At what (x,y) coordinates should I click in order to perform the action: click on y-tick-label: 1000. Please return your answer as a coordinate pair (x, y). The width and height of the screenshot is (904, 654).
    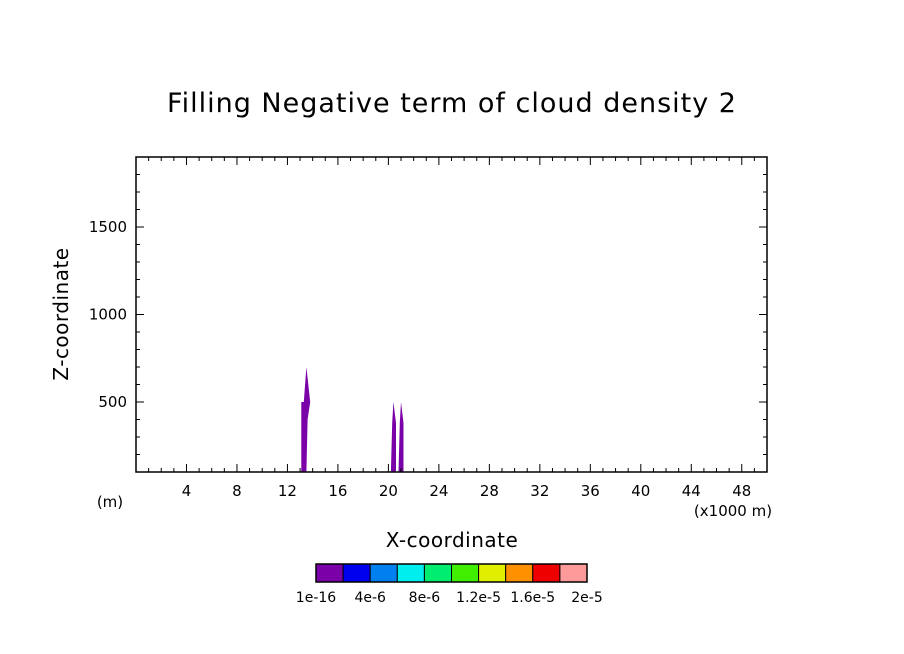
    Looking at the image, I should click on (108, 315).